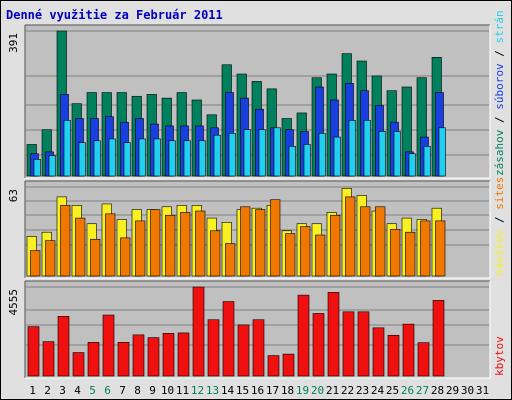 The image size is (512, 400). What do you see at coordinates (32, 390) in the screenshot?
I see `x-tick-label: 1` at bounding box center [32, 390].